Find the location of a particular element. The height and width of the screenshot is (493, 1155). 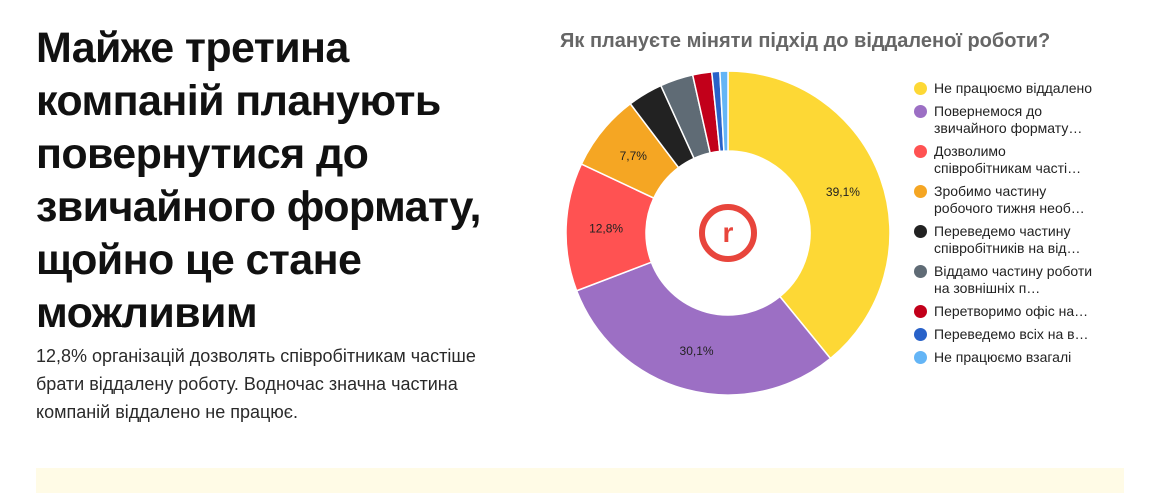

logo-letter: r is located at coordinates (728, 232).